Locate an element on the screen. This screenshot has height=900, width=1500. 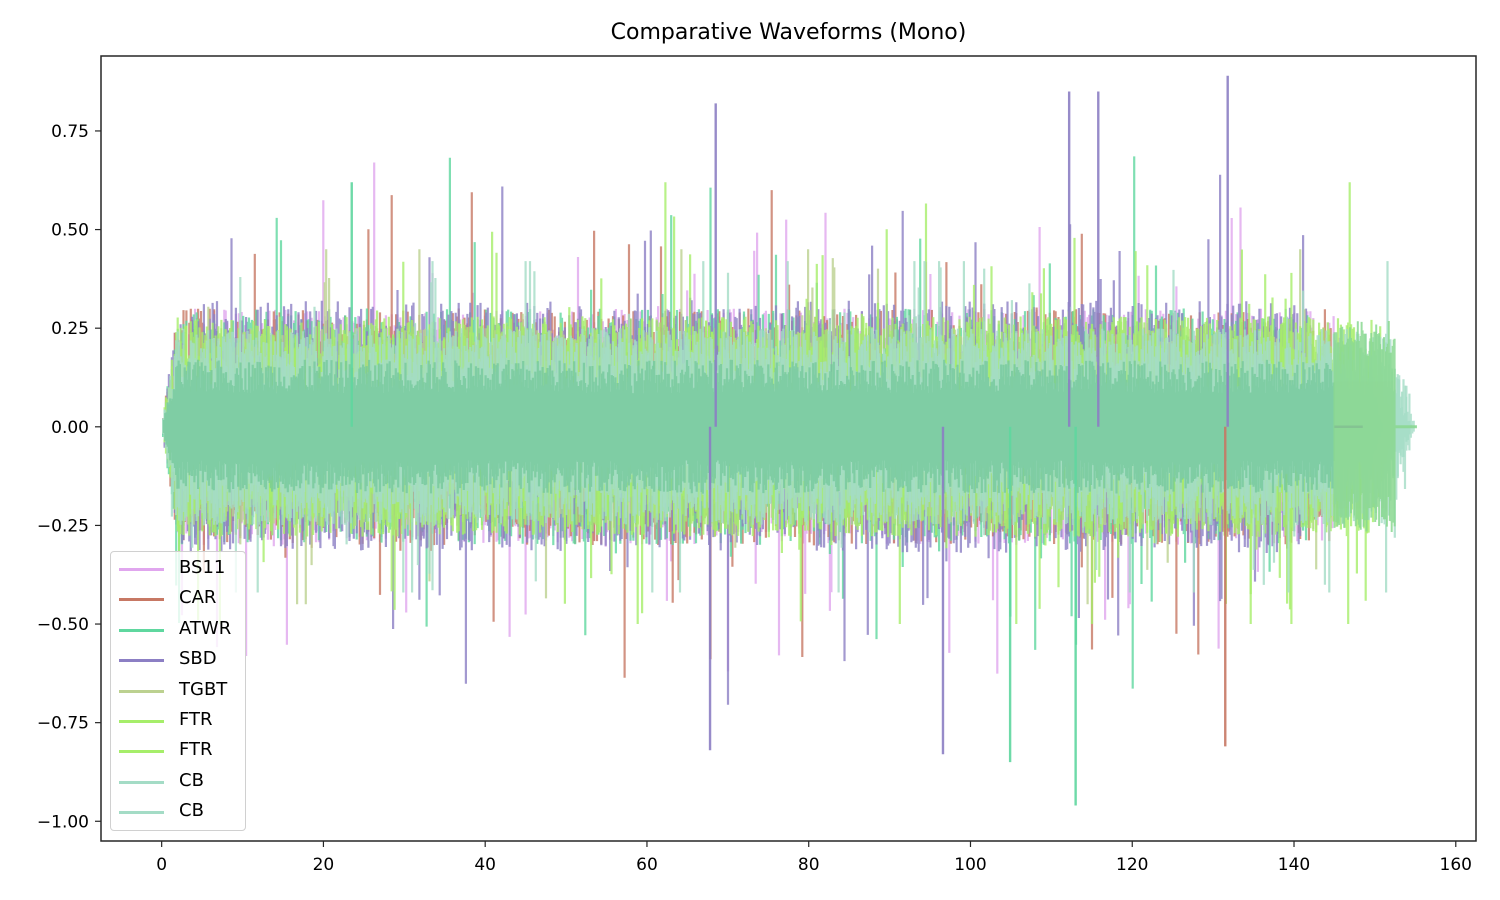
legend-label: ATWR is located at coordinates (205, 628).